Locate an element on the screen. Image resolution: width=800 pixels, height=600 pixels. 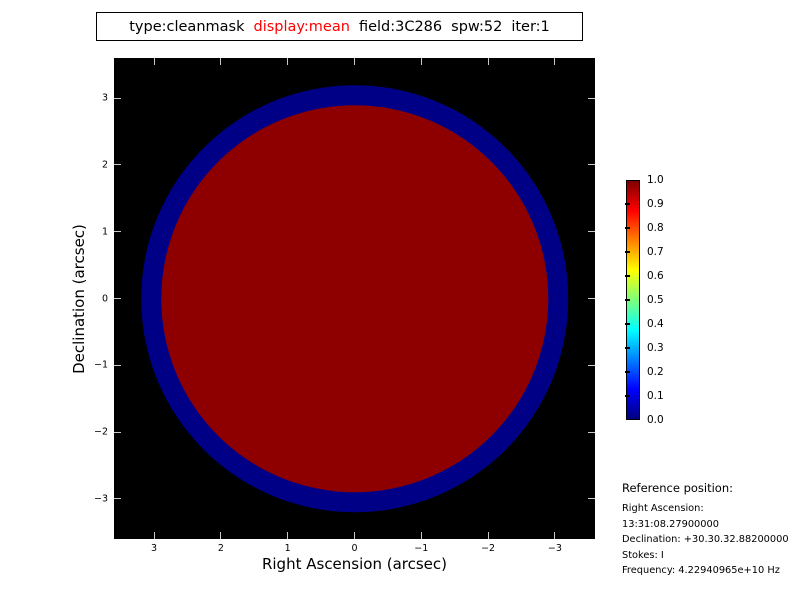
colorbar-tick-label: 0.9 is located at coordinates (655, 203).